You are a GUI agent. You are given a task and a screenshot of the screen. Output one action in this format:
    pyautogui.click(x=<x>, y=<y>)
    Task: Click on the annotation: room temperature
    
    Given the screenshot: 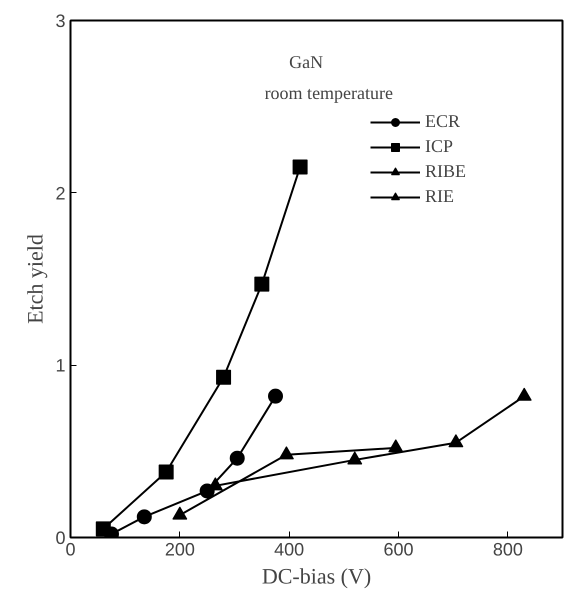 What is the action you would take?
    pyautogui.click(x=329, y=93)
    